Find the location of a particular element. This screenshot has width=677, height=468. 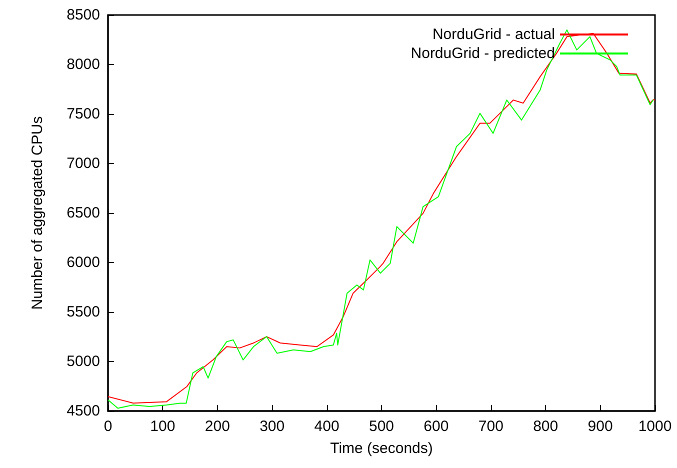

y-tick-label: 5000 is located at coordinates (83, 361).